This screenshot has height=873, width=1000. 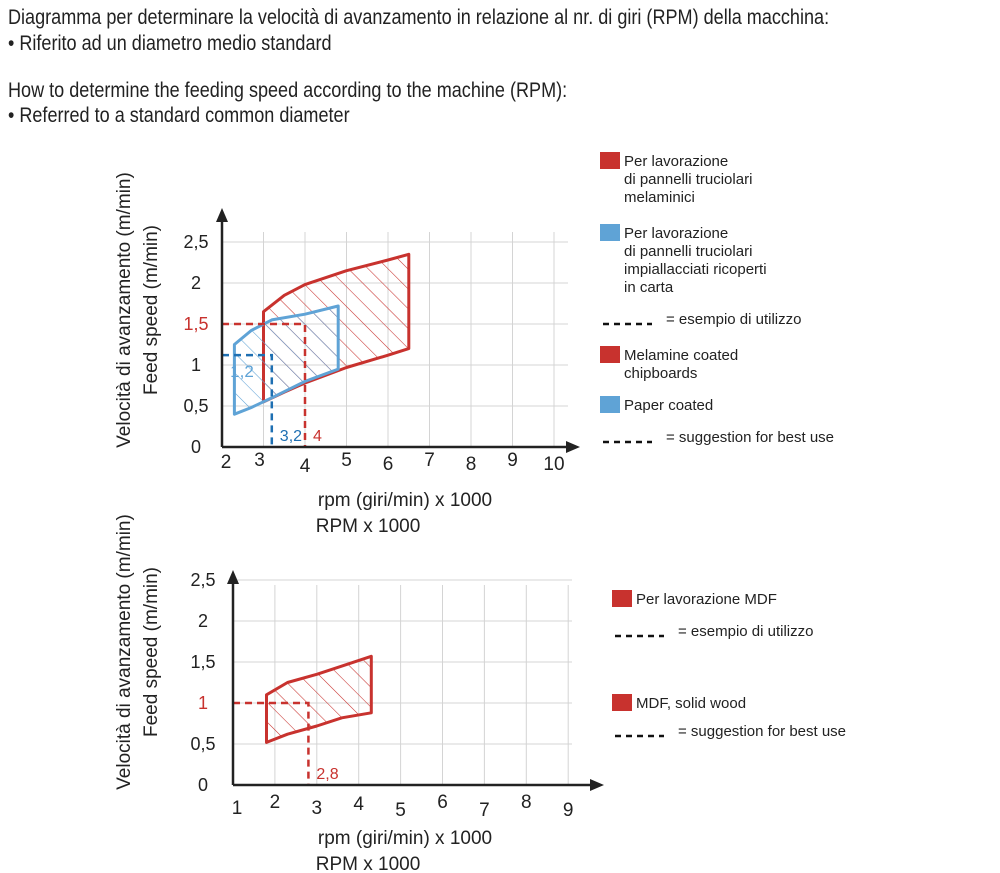 I want to click on grid, so click(x=402, y=682).